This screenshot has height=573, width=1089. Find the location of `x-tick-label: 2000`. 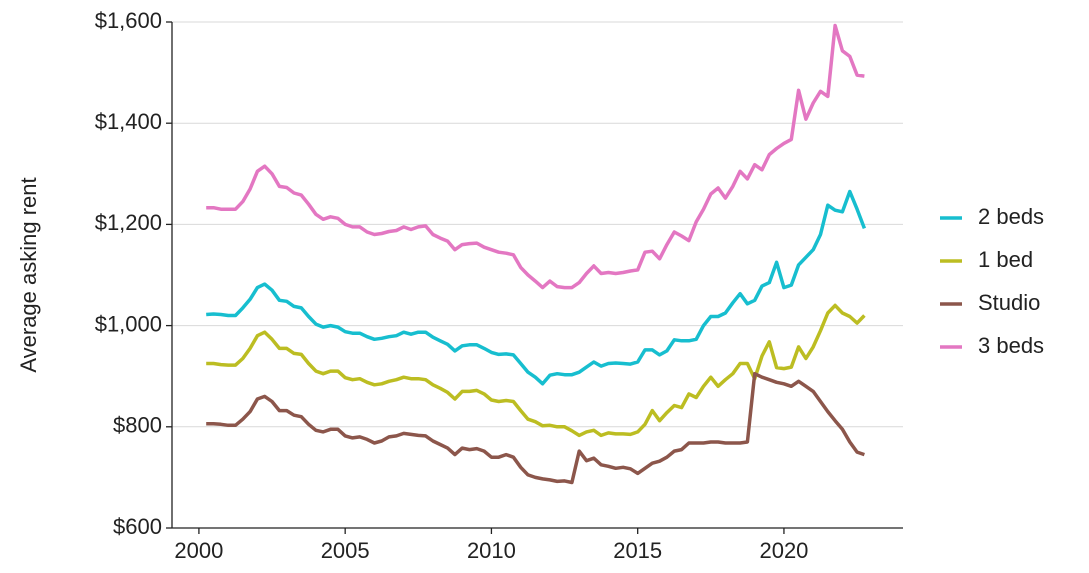

x-tick-label: 2000 is located at coordinates (198, 550).